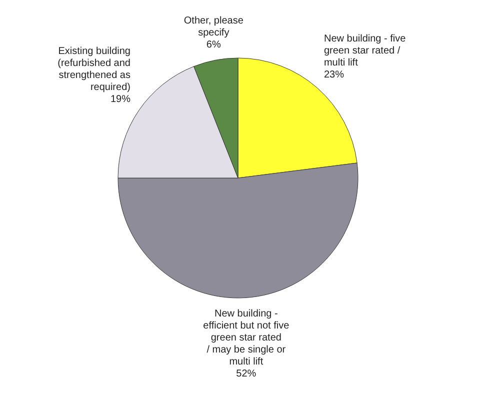 This screenshot has width=477, height=409. What do you see at coordinates (246, 338) in the screenshot?
I see `slice-label: New building - efficient but not five green star rated / may be single or multi lift` at bounding box center [246, 338].